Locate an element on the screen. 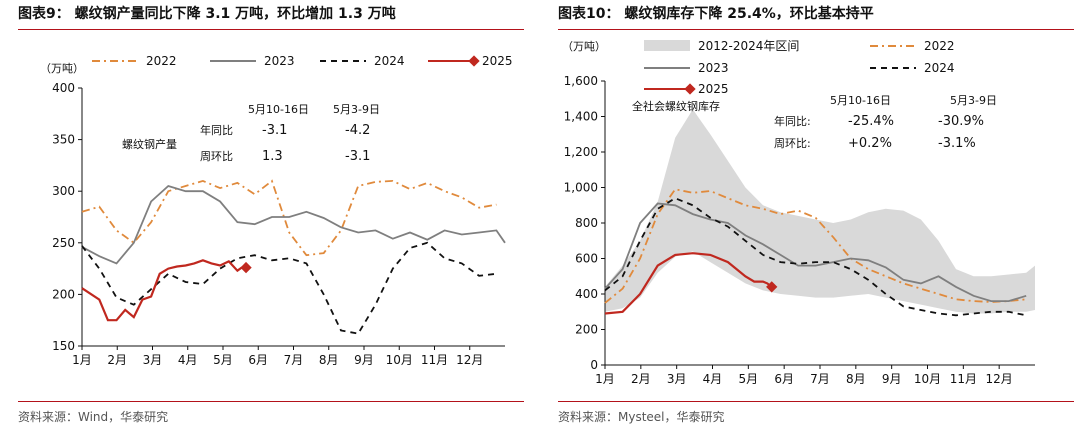  source-note: 资料来源：Wind，华泰研究 is located at coordinates (93, 417).